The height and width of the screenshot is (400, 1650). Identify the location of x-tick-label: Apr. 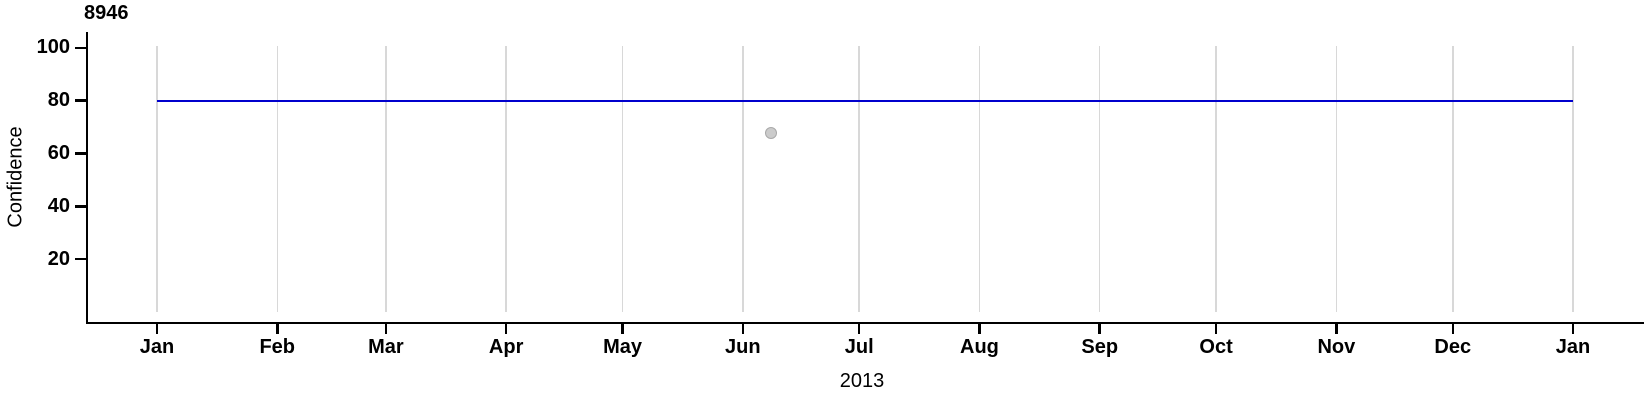
(506, 347).